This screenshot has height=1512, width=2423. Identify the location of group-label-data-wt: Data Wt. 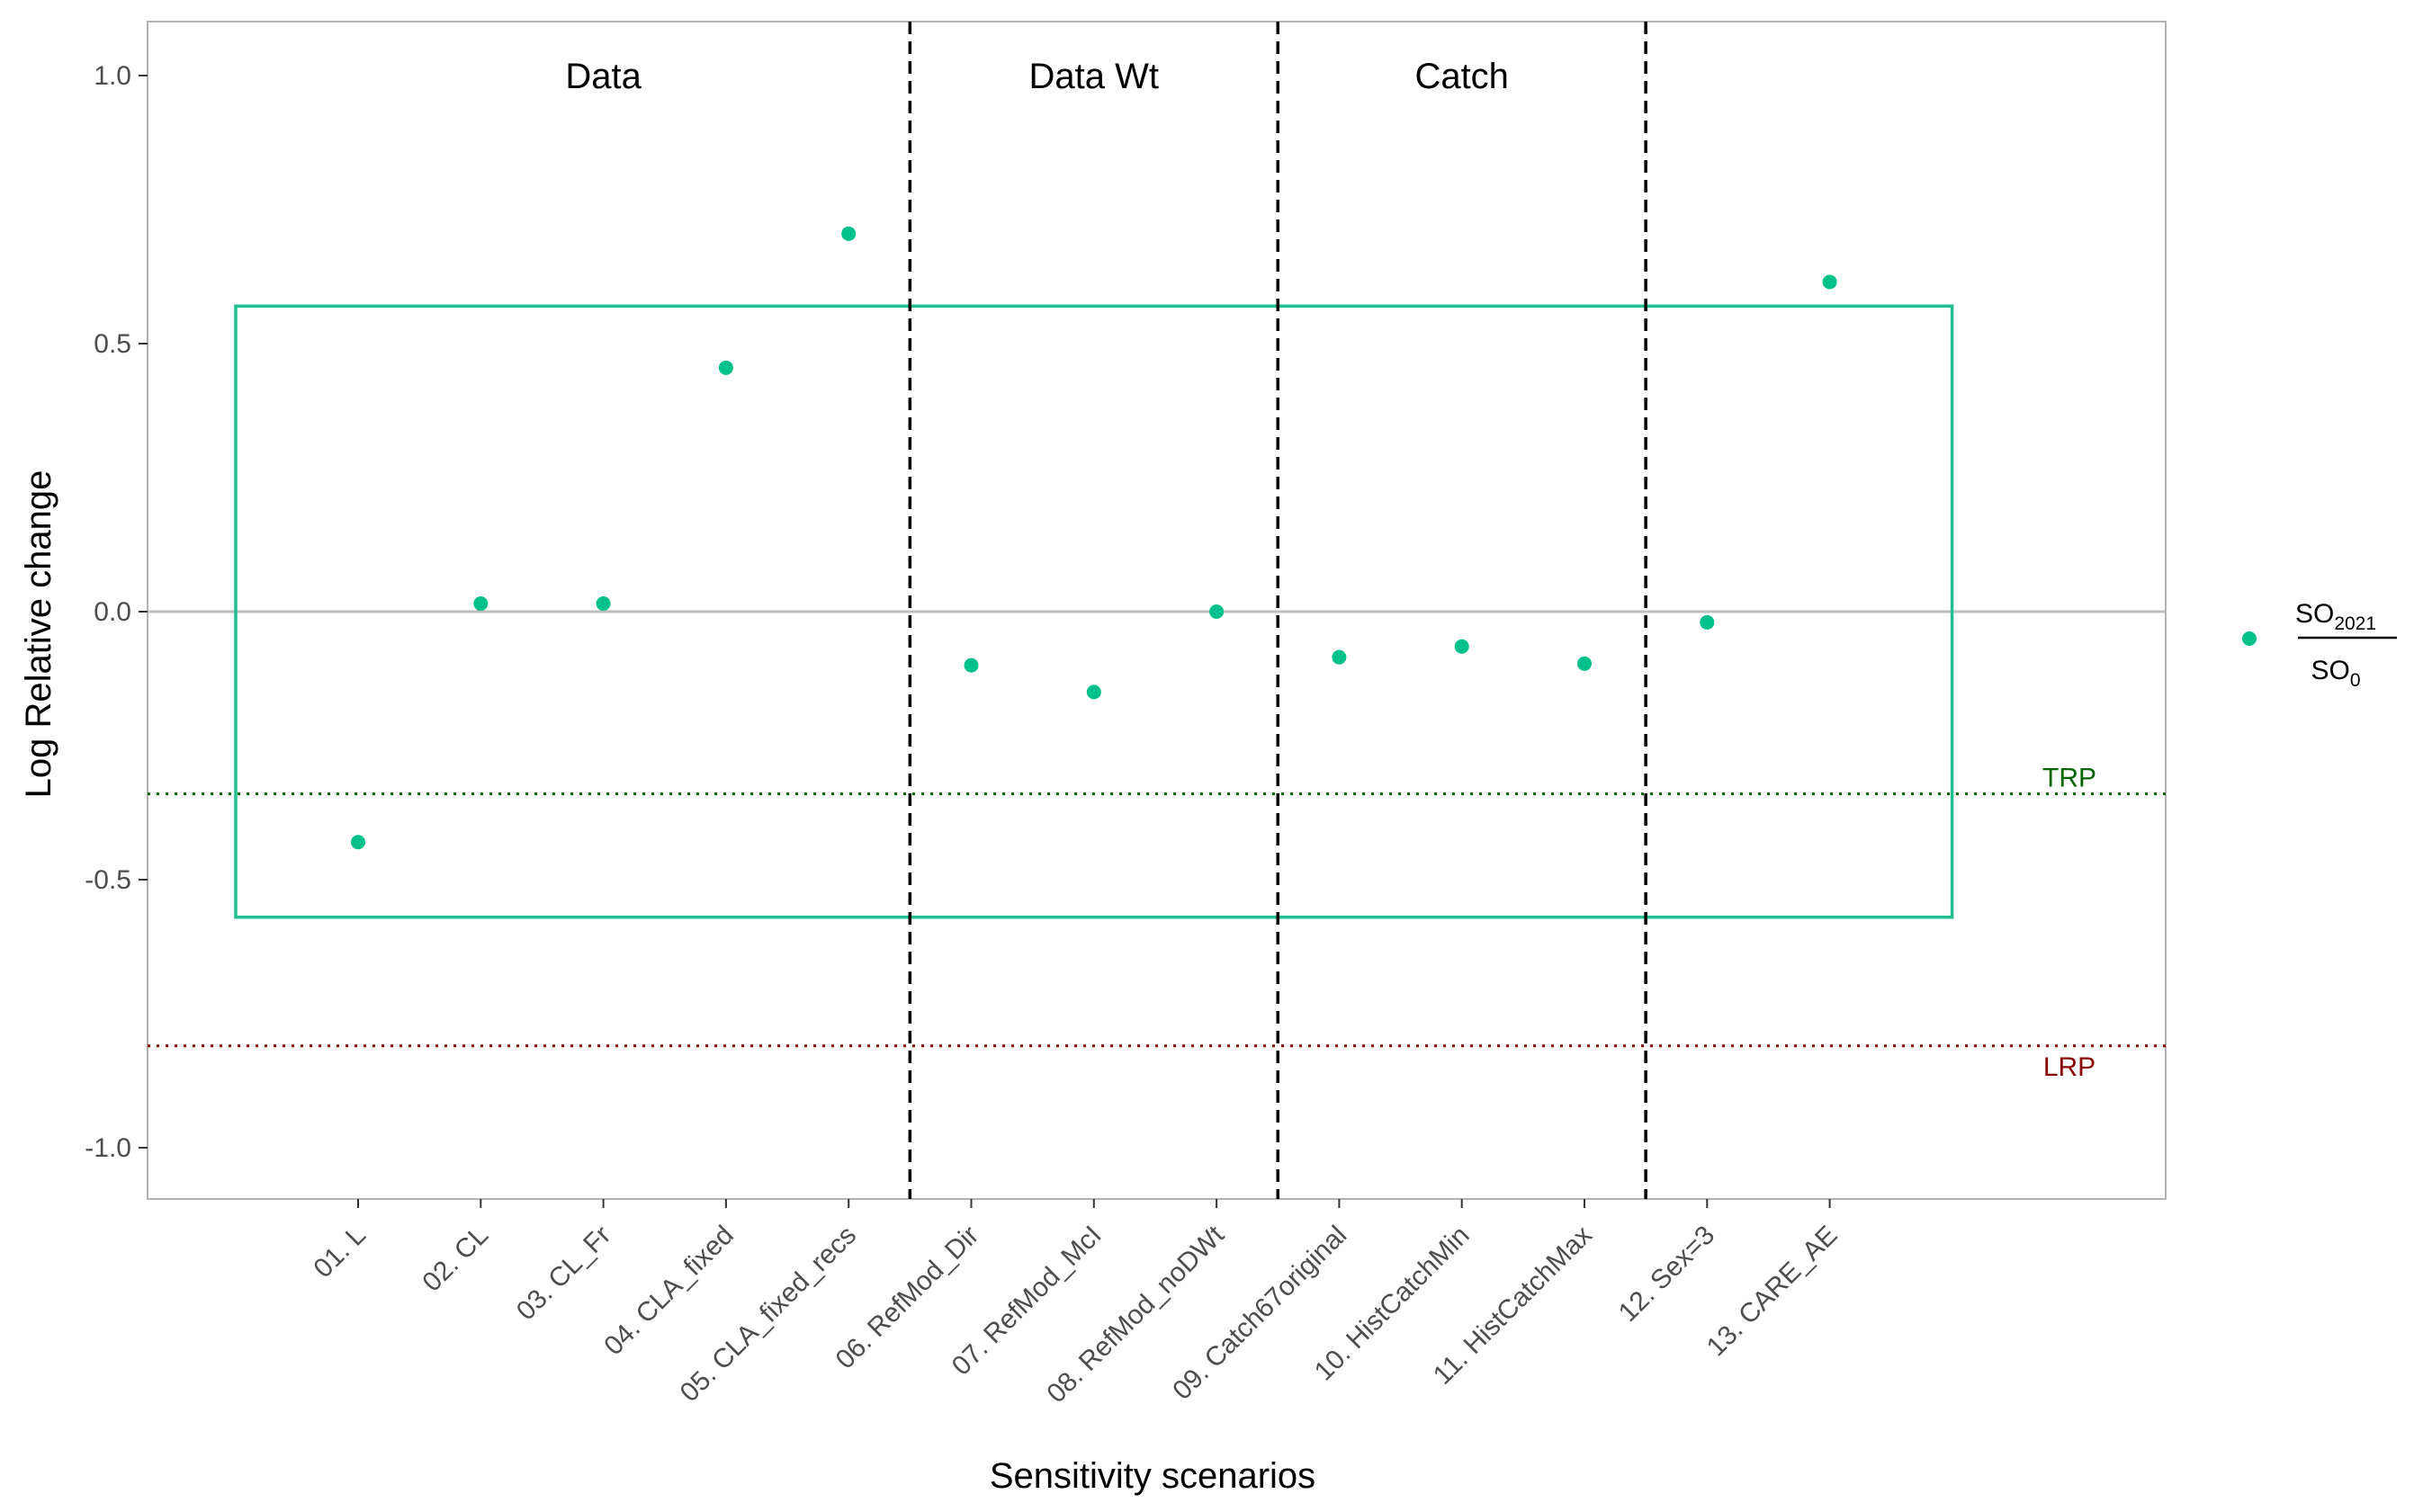
(1094, 76).